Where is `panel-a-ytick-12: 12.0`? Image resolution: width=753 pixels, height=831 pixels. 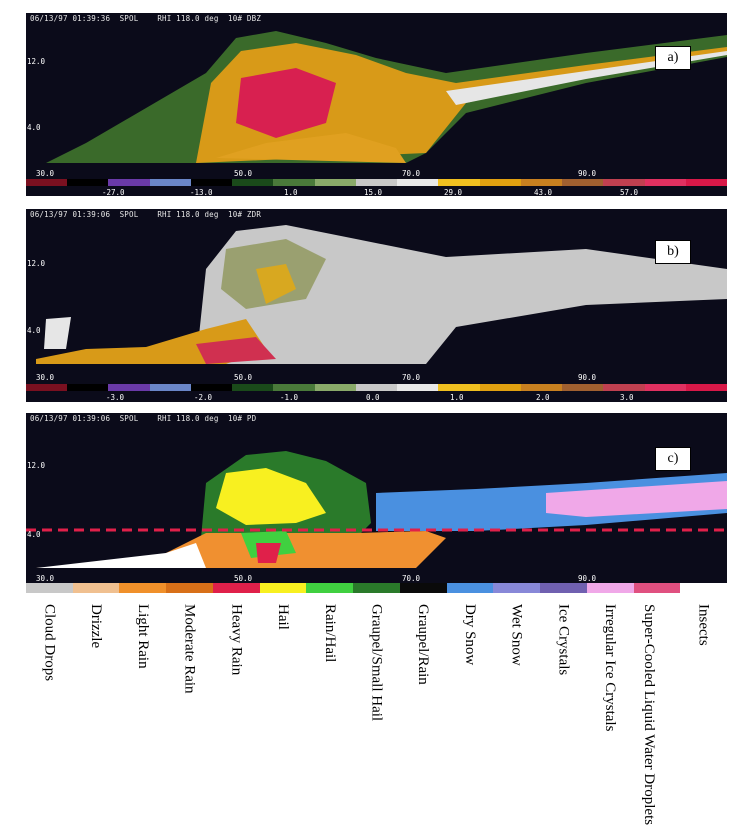 panel-a-ytick-12: 12.0 is located at coordinates (36, 61).